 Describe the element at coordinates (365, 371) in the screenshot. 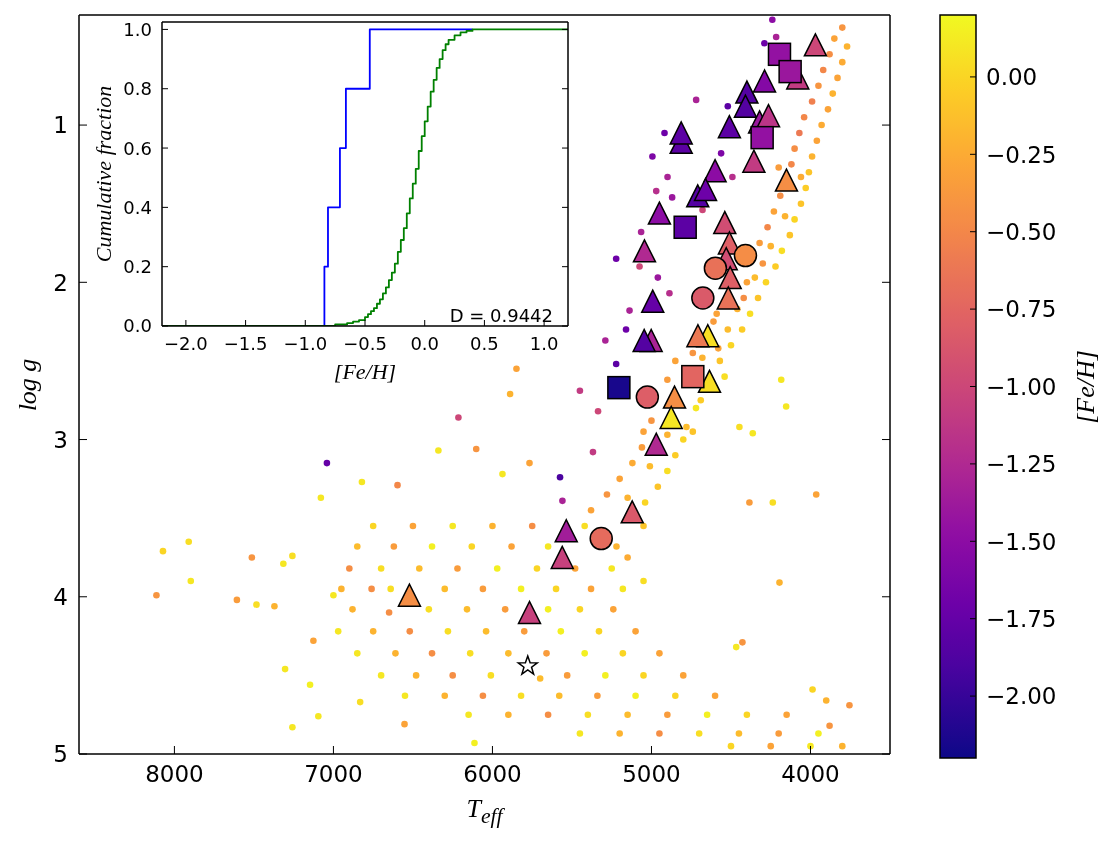

I see `x-axis-title: [Fe/H]` at that location.